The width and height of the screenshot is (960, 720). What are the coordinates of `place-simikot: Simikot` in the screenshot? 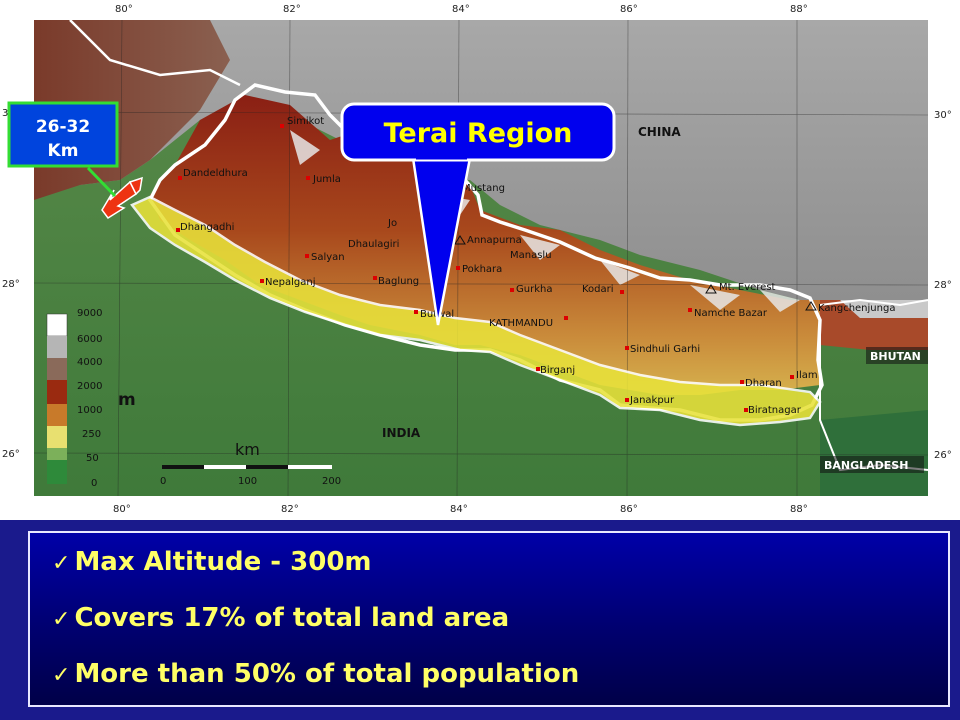 It's located at (305, 121).